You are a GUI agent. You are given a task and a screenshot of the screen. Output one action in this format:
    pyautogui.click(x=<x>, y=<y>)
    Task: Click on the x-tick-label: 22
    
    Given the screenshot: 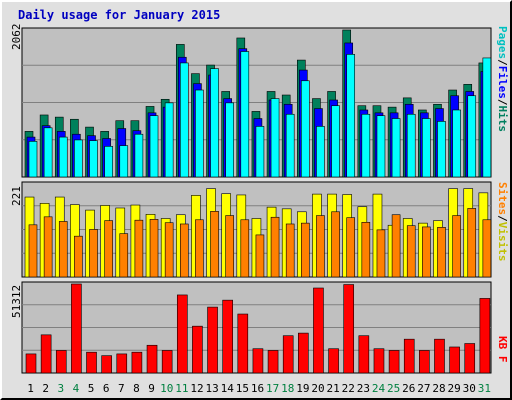 What is the action you would take?
    pyautogui.click(x=348, y=388)
    